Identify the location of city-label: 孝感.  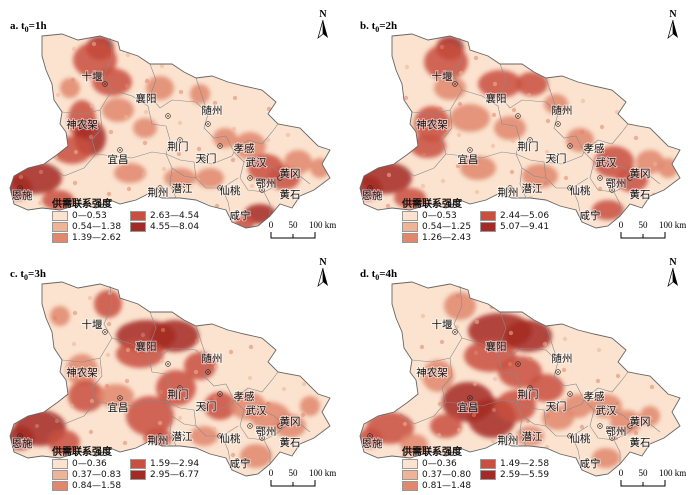
(244, 148).